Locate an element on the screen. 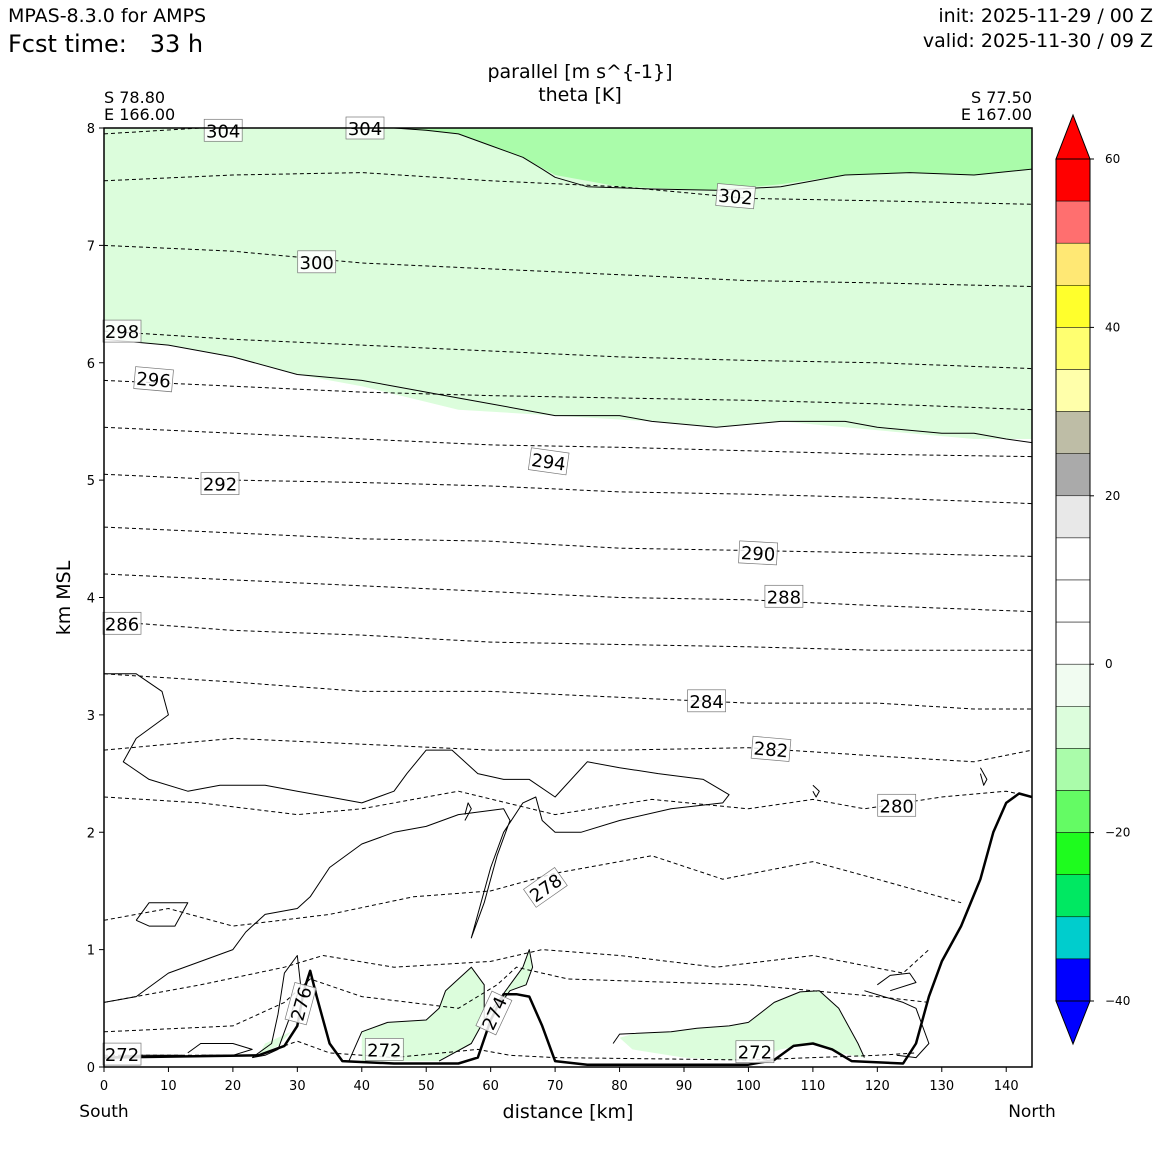 The width and height of the screenshot is (1160, 1160). right-end-lon: E 167.00 is located at coordinates (996, 114).